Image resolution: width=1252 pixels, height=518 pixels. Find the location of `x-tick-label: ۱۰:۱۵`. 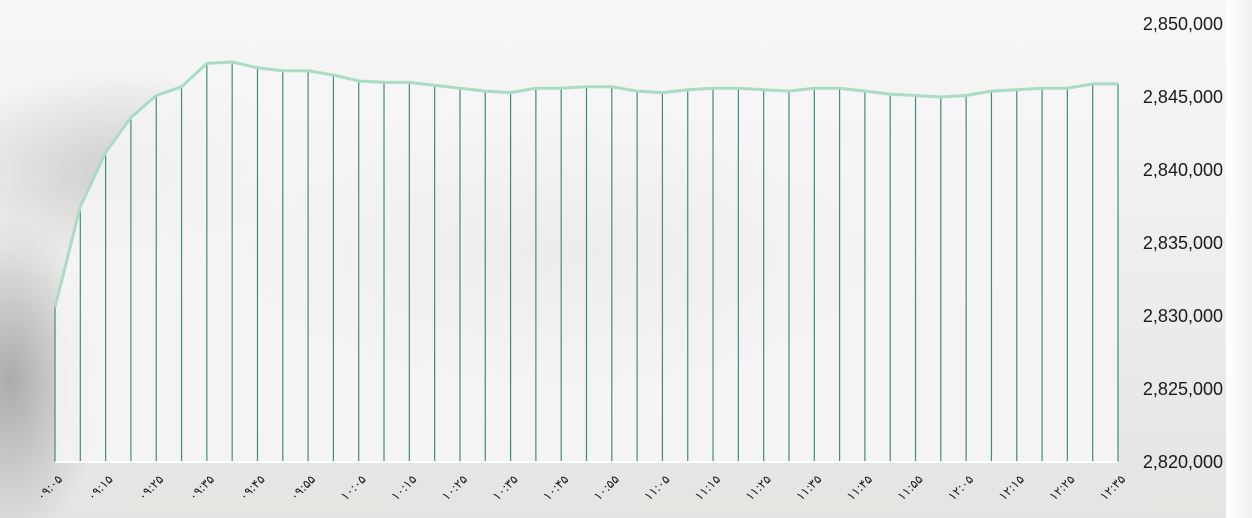

x-tick-label: ۱۰:۱۵ is located at coordinates (403, 487).